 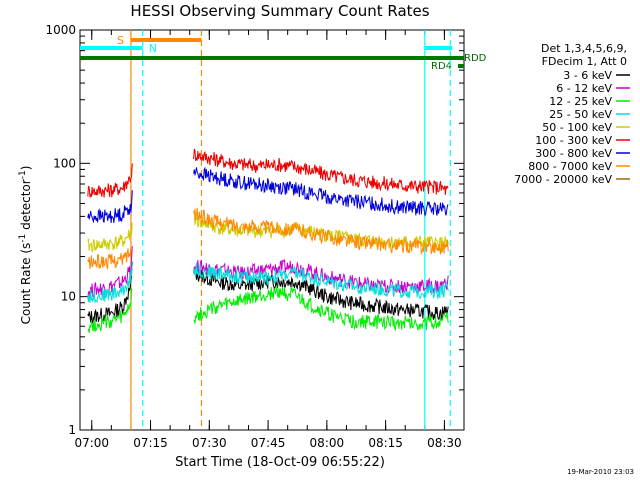 What do you see at coordinates (72, 430) in the screenshot?
I see `y-tick-label: 1` at bounding box center [72, 430].